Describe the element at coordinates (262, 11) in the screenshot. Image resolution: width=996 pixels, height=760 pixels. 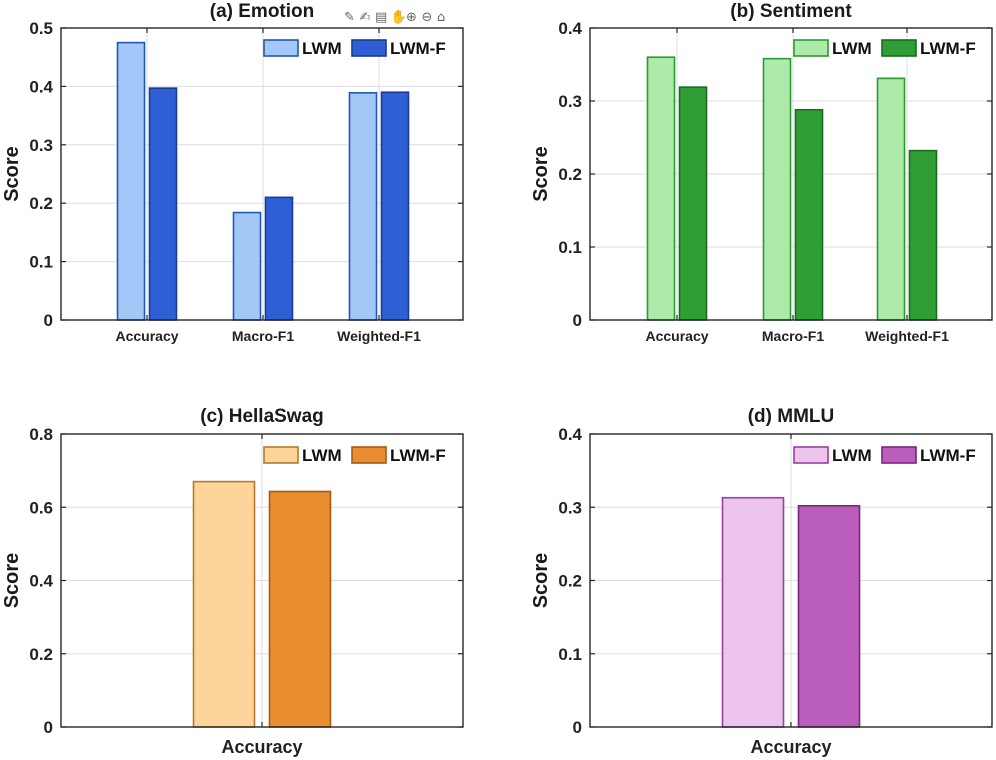
I see `chart-title: (a) Emotion` at that location.